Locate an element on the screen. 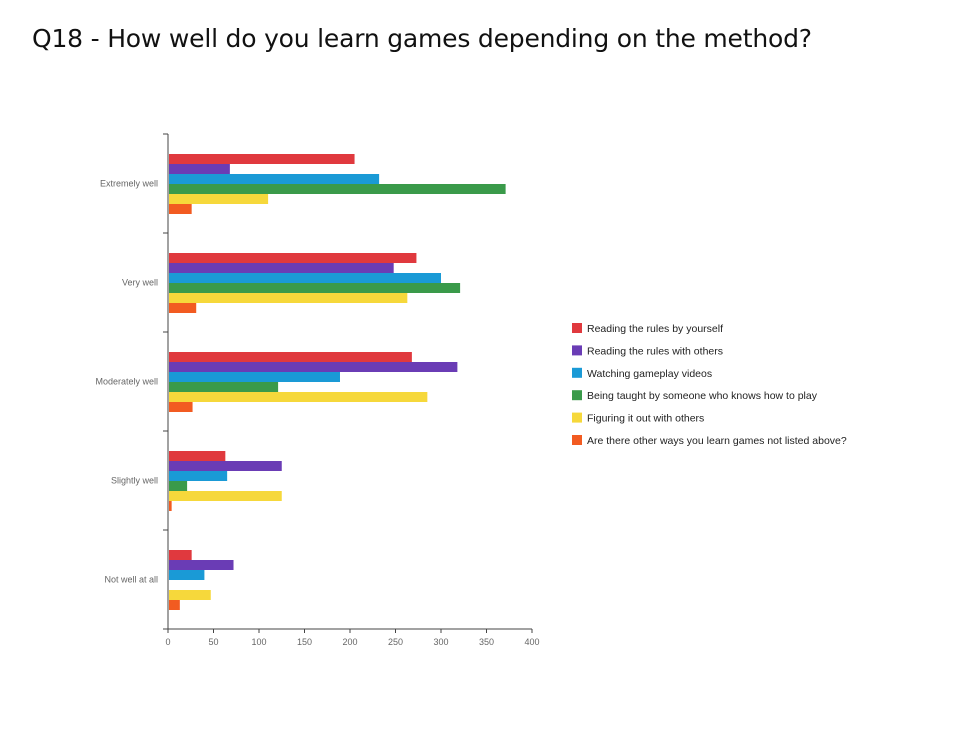 Image resolution: width=974 pixels, height=729 pixels. x-tick-label: 50 is located at coordinates (213, 642).